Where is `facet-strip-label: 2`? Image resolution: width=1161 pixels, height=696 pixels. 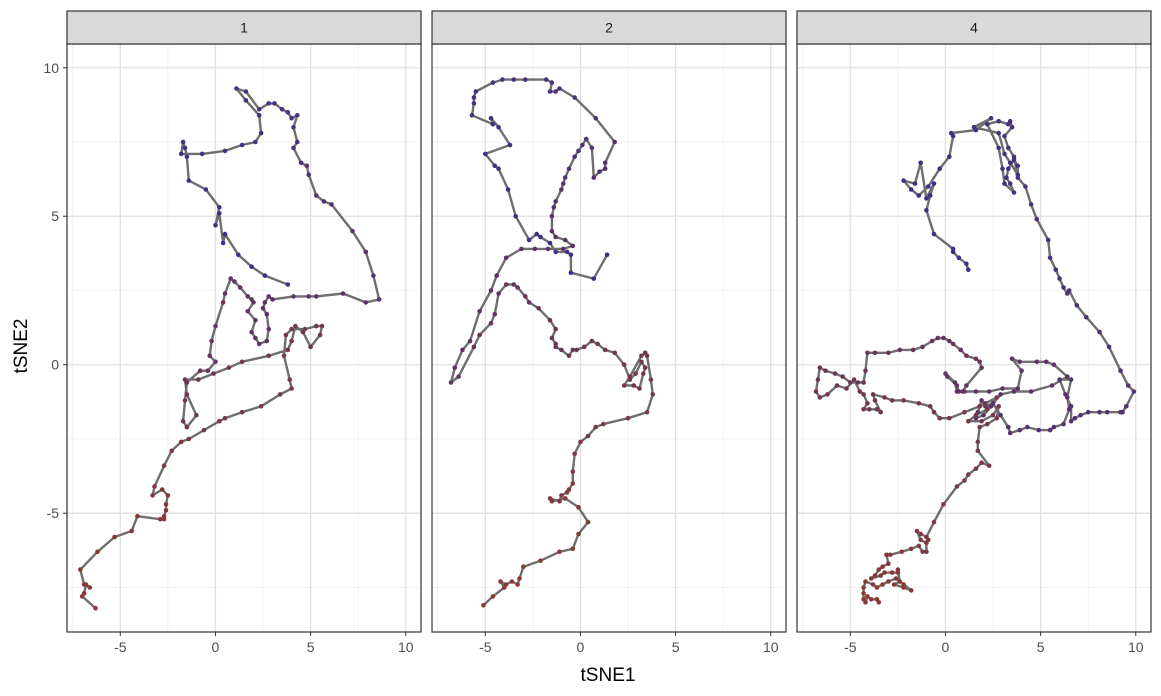
facet-strip-label: 2 is located at coordinates (609, 28).